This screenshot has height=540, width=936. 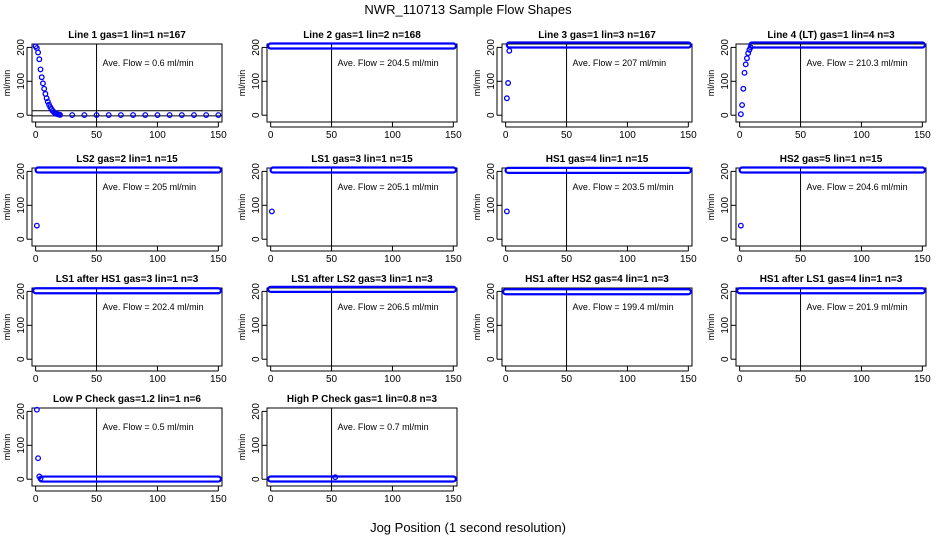 I want to click on panel-title: HS2 gas=5 lin=1 n=15, so click(x=831, y=159).